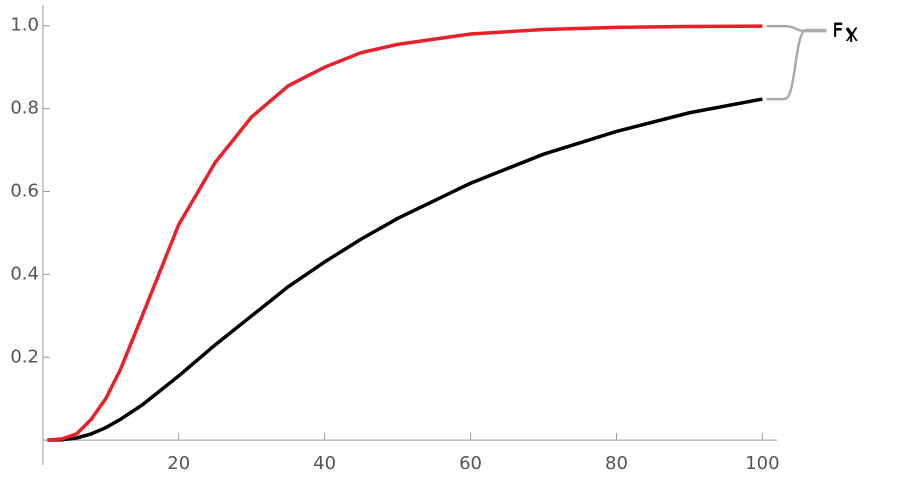 This screenshot has height=485, width=900. What do you see at coordinates (24, 108) in the screenshot?
I see `y-tick-label: 0.8` at bounding box center [24, 108].